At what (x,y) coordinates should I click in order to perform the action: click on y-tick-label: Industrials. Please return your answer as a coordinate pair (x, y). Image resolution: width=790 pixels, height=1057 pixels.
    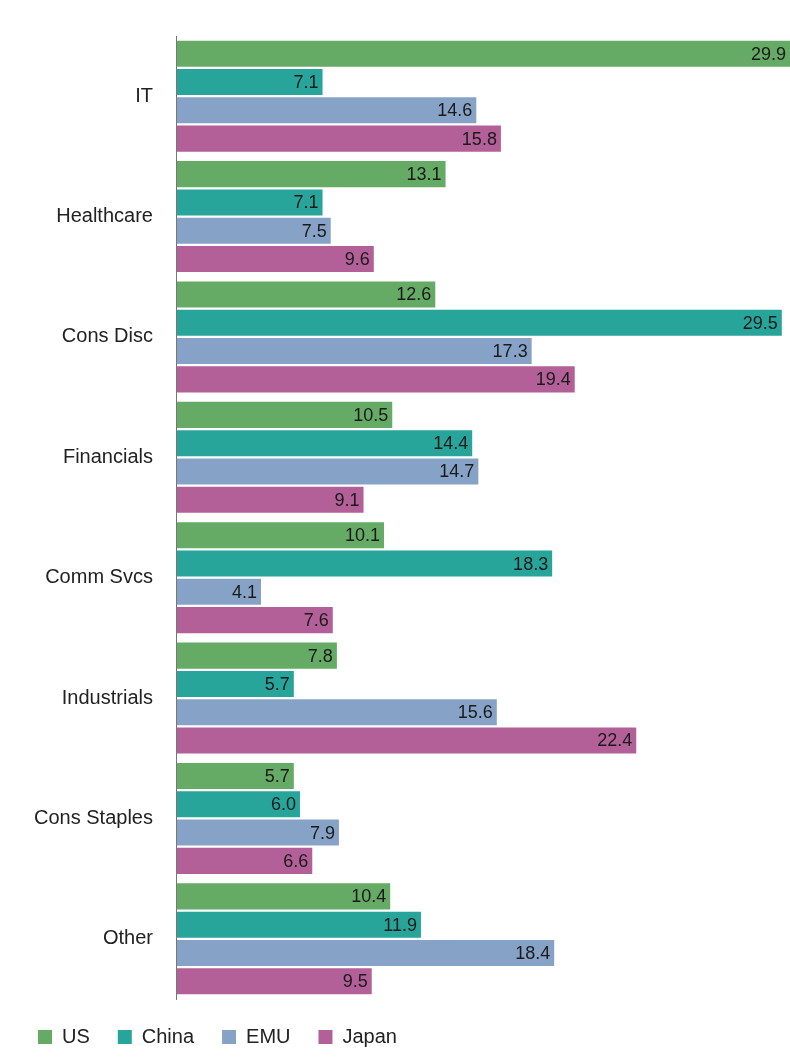
    Looking at the image, I should click on (107, 696).